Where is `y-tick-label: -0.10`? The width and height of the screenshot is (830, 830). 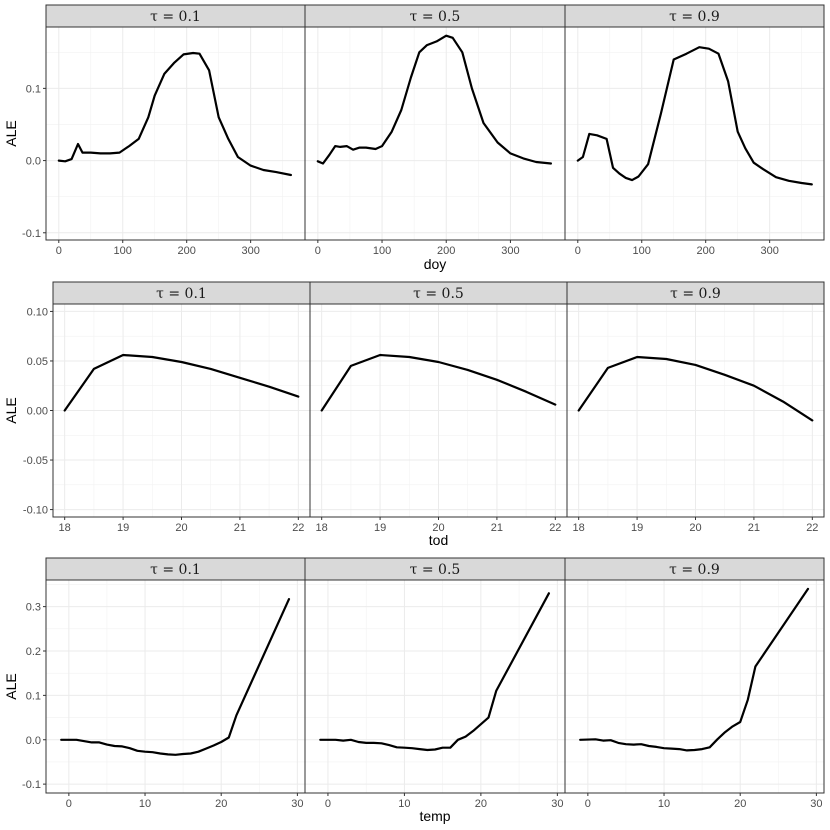 y-tick-label: -0.10 is located at coordinates (35, 511).